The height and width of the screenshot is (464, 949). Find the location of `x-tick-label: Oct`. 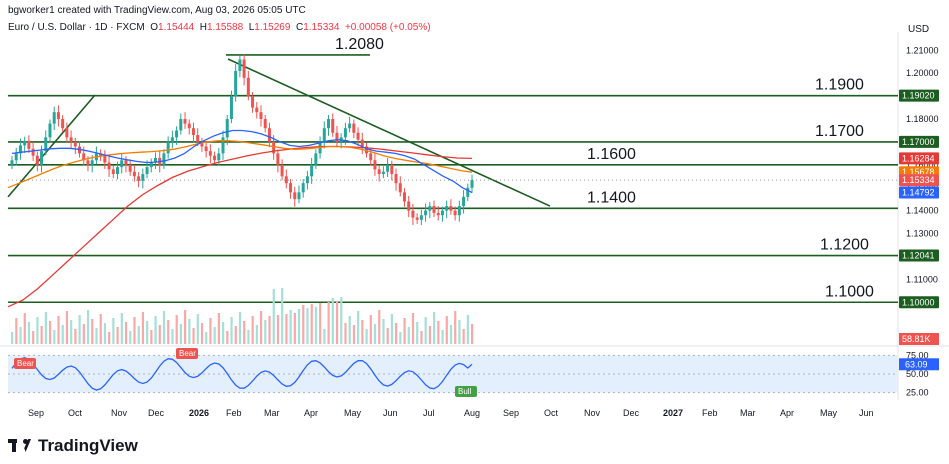

x-tick-label: Oct is located at coordinates (75, 413).